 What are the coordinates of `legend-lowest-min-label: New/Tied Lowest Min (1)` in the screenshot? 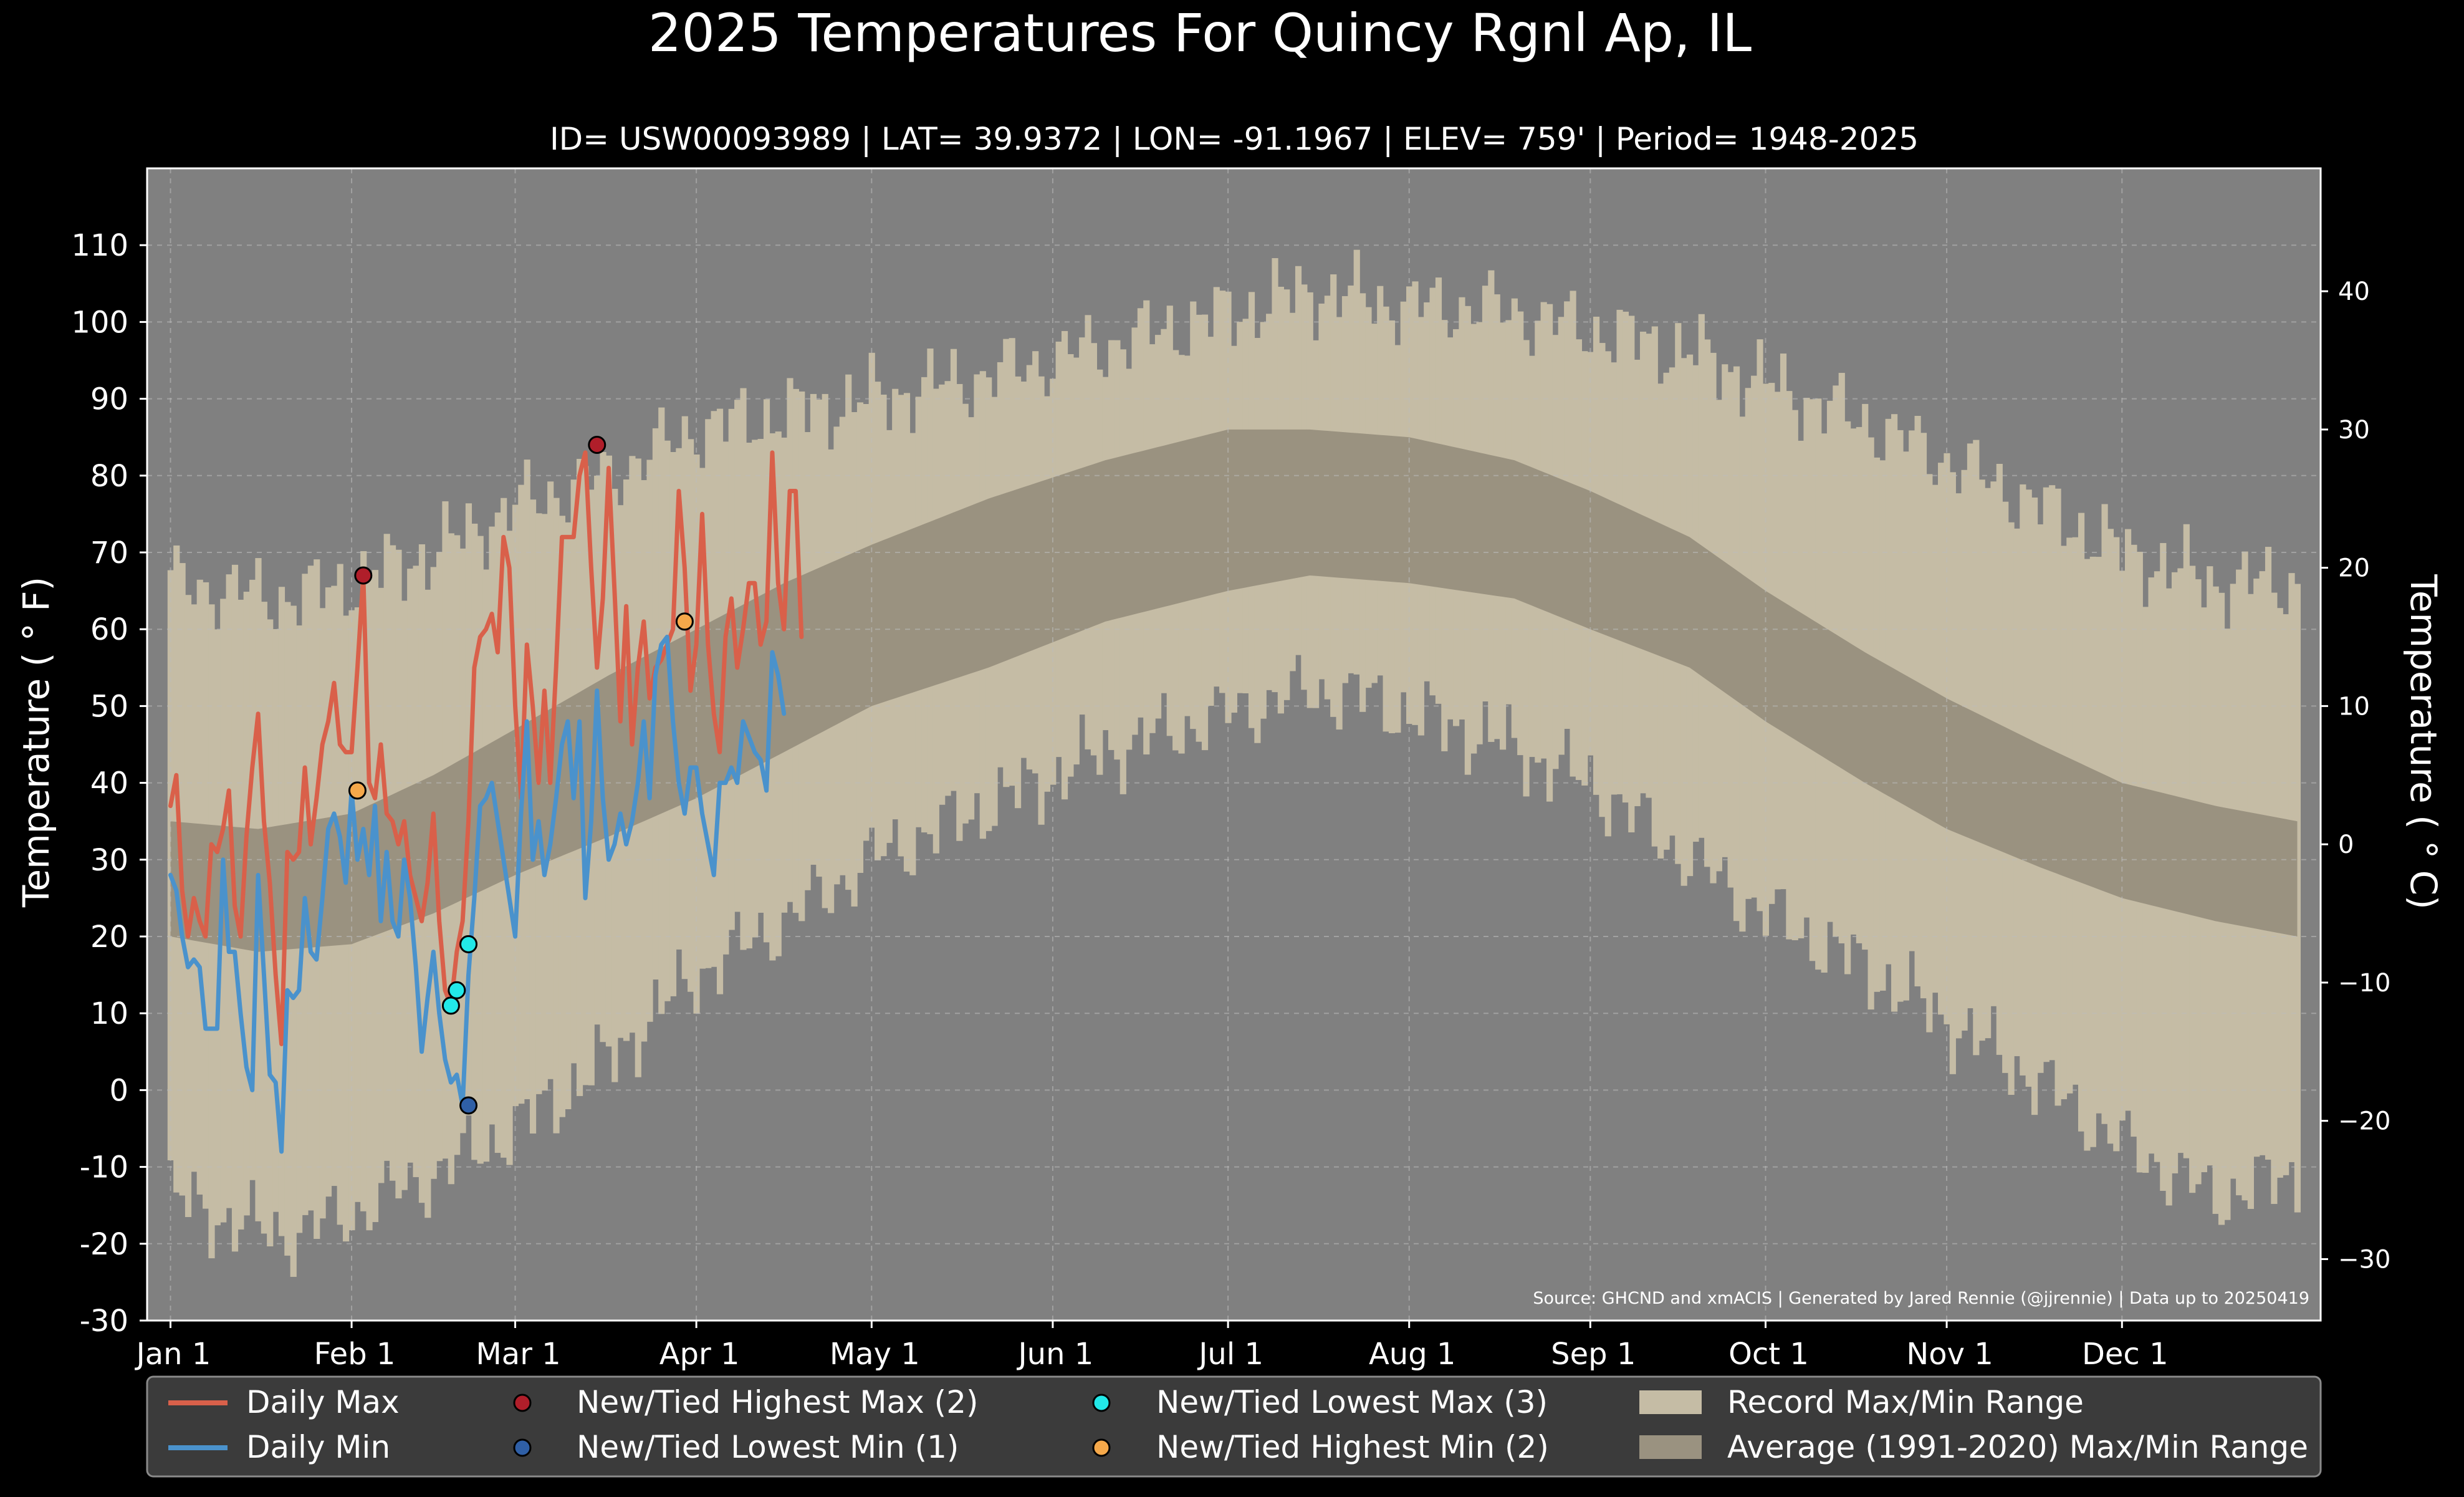 It's located at (768, 1447).